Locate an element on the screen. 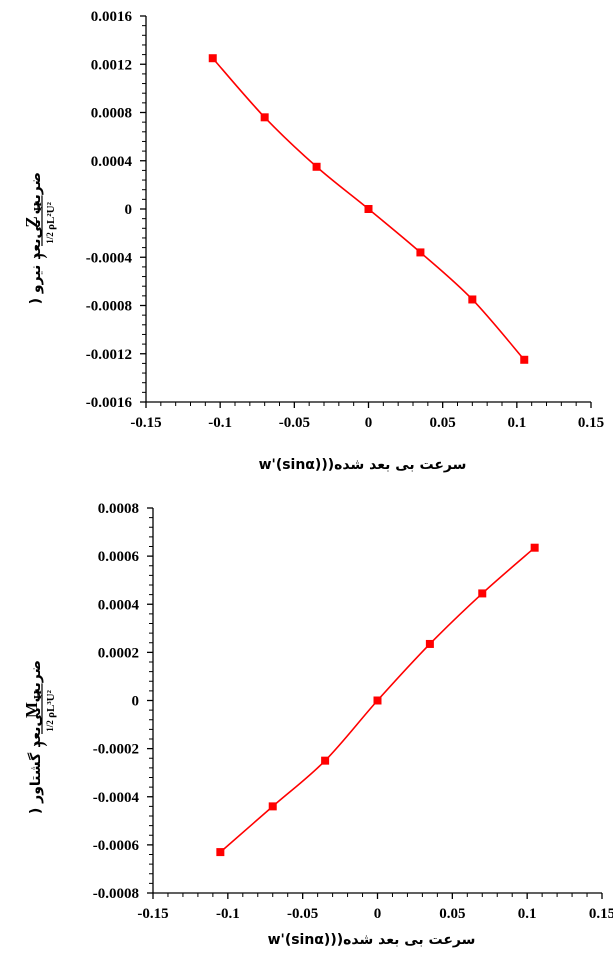 Image resolution: width=613 pixels, height=958 pixels. y-tick-label: 0.0006 is located at coordinates (119, 557).